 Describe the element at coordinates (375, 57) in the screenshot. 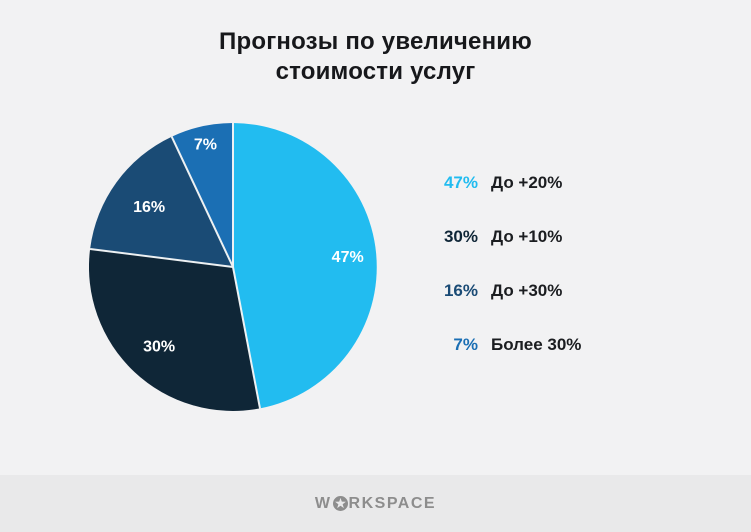

I see `page-title: Прогнозы по увеличению стоимости услуг` at that location.